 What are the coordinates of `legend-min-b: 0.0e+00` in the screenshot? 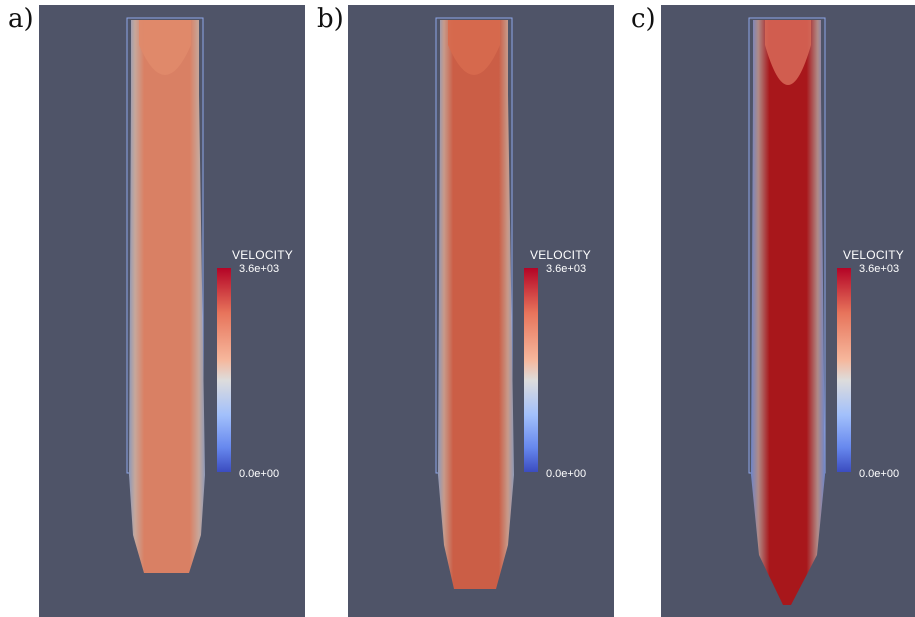 It's located at (566, 474).